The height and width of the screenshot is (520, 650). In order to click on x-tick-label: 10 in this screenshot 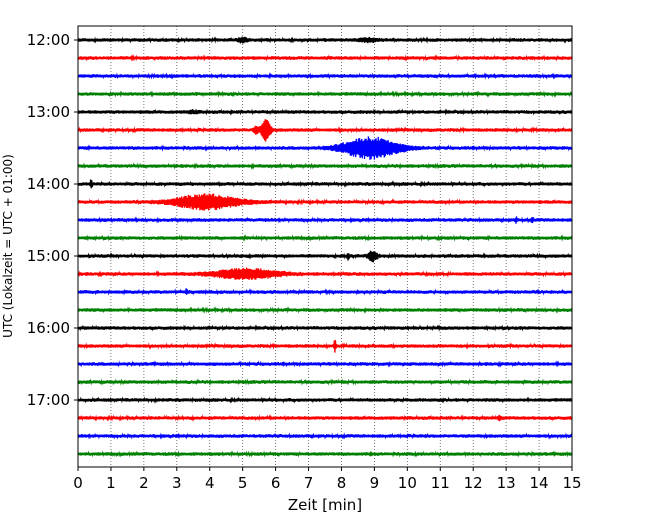, I will do `click(407, 483)`.